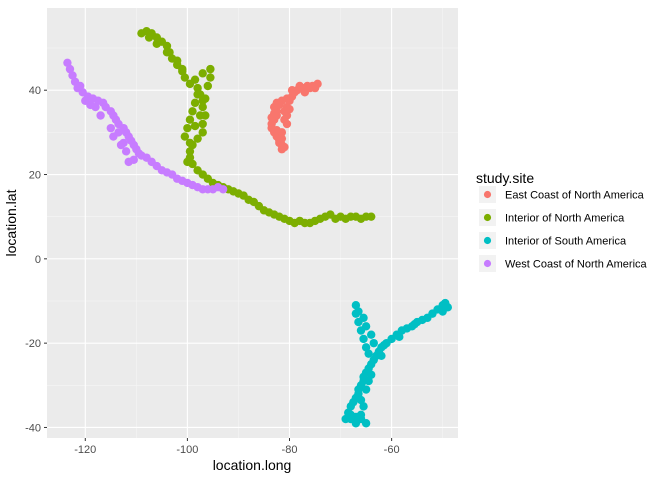  I want to click on legend-label: Interior of North America, so click(565, 219).